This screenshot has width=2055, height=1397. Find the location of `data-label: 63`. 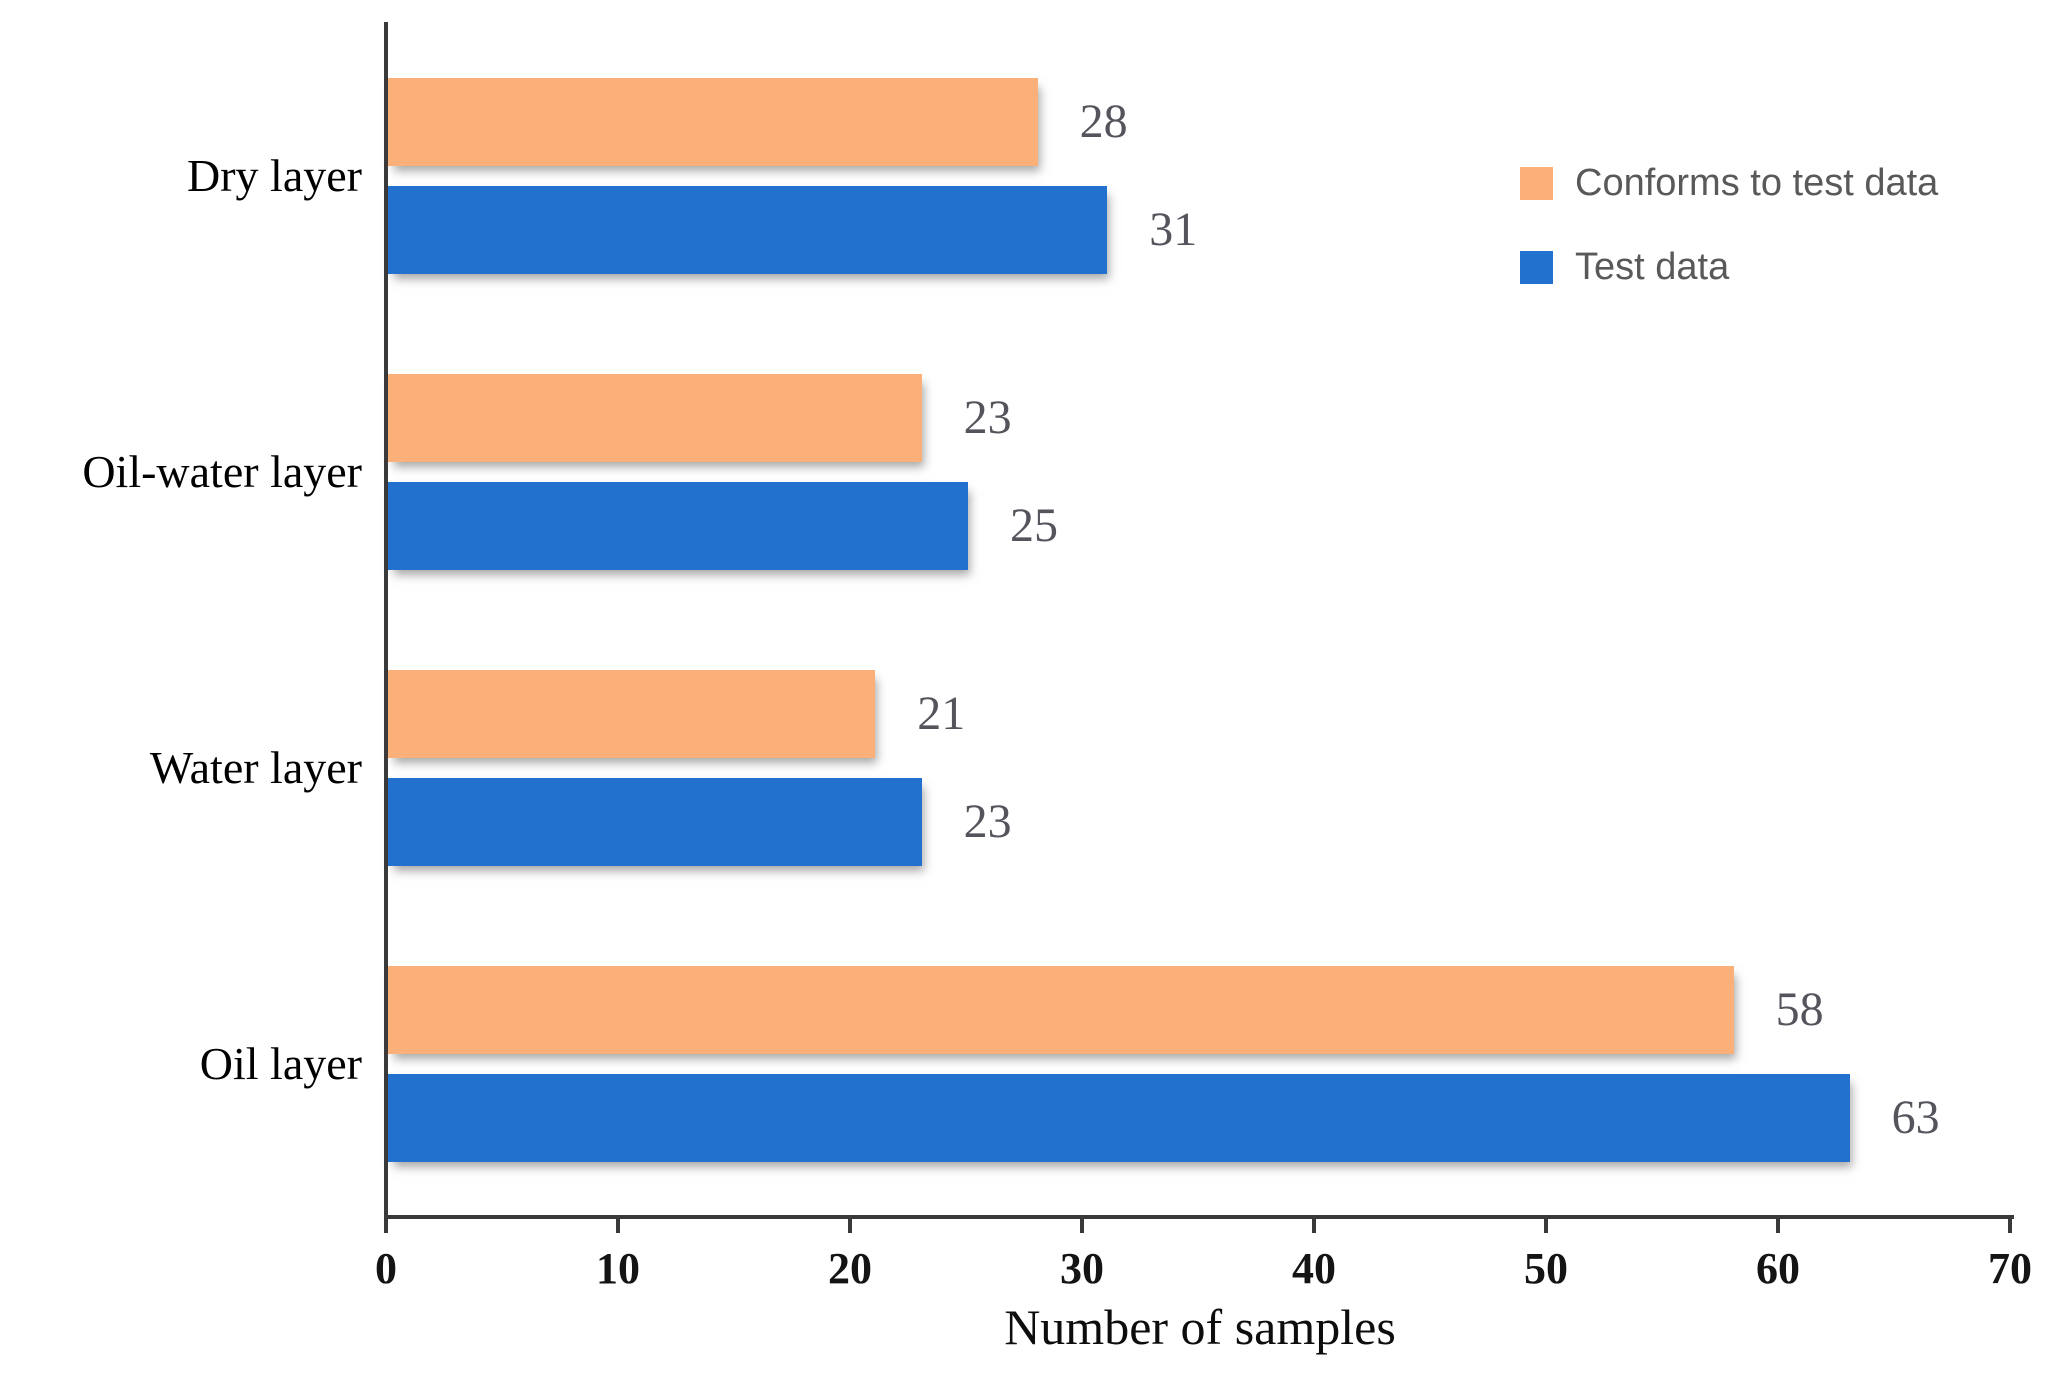

data-label: 63 is located at coordinates (1915, 1117).